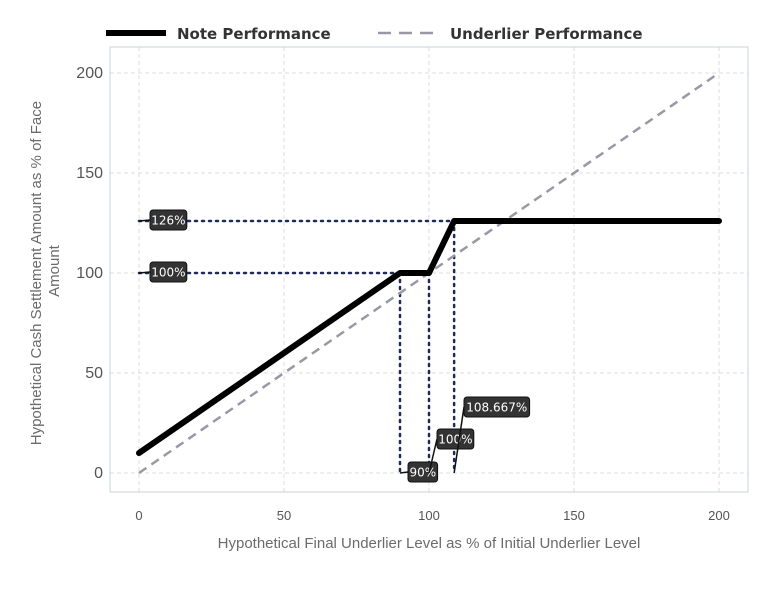 Image resolution: width=775 pixels, height=594 pixels. I want to click on y-tick-label: 0, so click(98, 473).